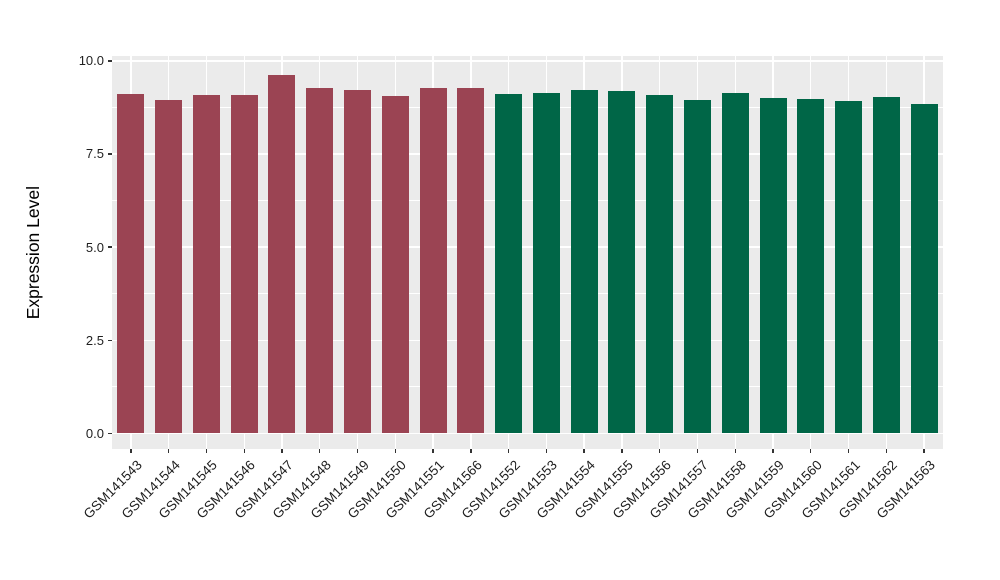  What do you see at coordinates (886, 265) in the screenshot?
I see `bar-GSM141562` at bounding box center [886, 265].